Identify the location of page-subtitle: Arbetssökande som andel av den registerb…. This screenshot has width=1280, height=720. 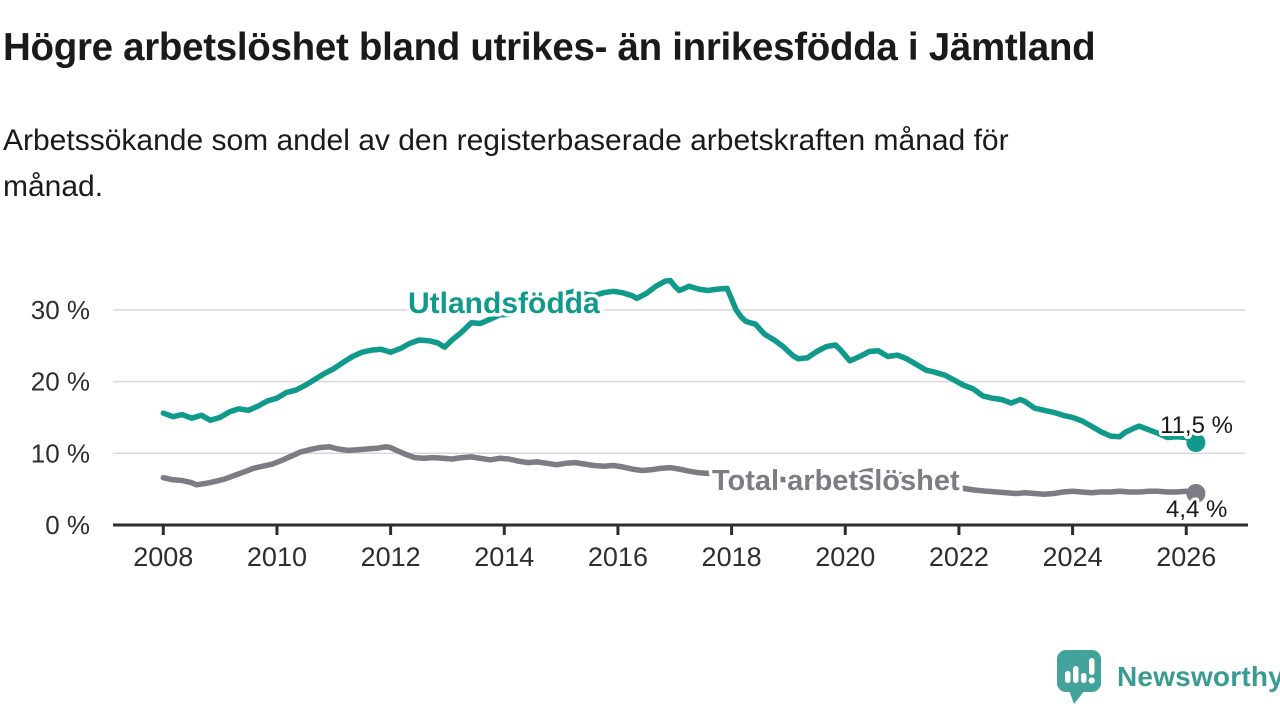
(506, 164).